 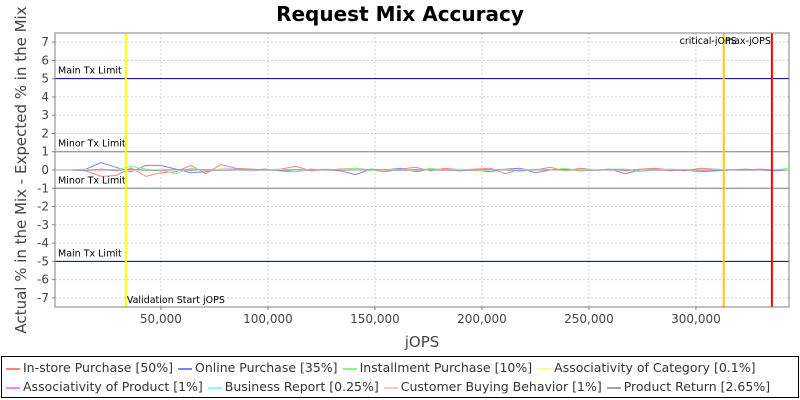 What do you see at coordinates (45, 79) in the screenshot?
I see `y-tick-label: 5` at bounding box center [45, 79].